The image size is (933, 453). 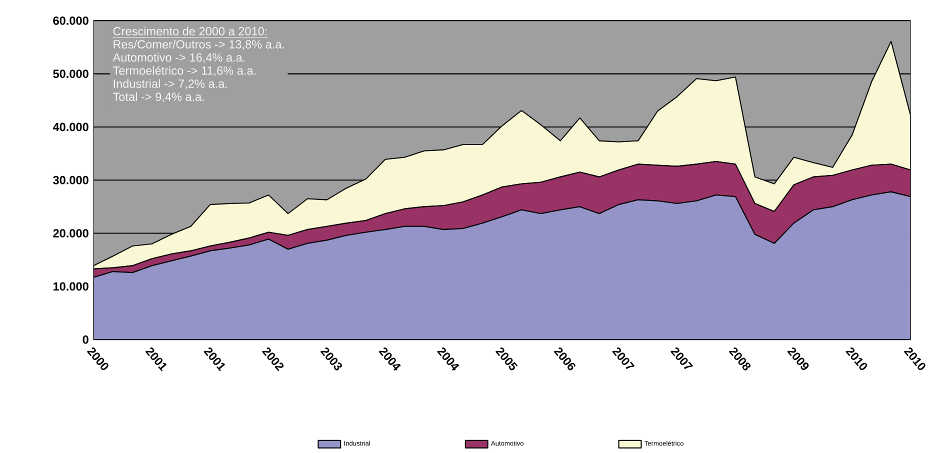 What do you see at coordinates (178, 58) in the screenshot?
I see `annotation: Automotivo -> 16,4% a.a.` at bounding box center [178, 58].